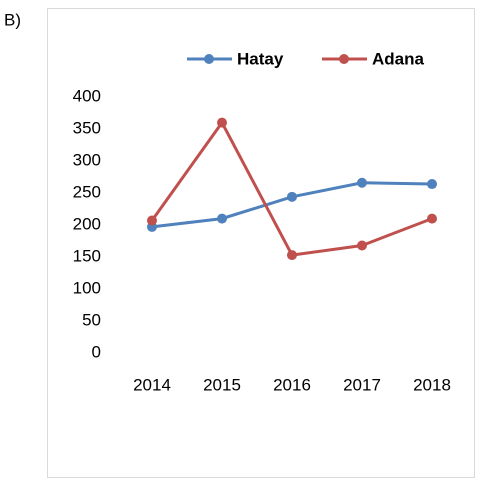 This screenshot has height=486, width=485. Describe the element at coordinates (96, 351) in the screenshot. I see `y-tick-label: 0` at that location.